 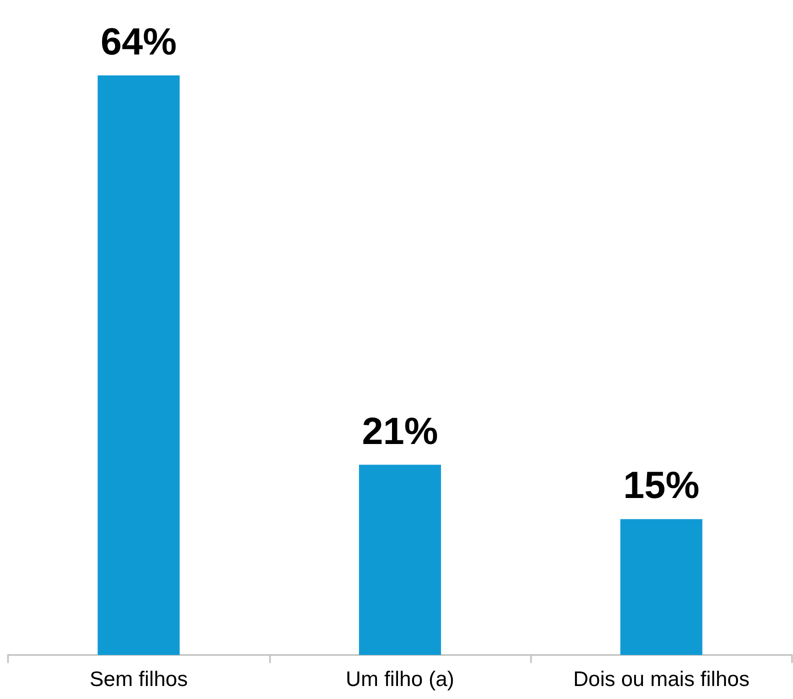 I want to click on data-label: 64%, so click(x=138, y=42).